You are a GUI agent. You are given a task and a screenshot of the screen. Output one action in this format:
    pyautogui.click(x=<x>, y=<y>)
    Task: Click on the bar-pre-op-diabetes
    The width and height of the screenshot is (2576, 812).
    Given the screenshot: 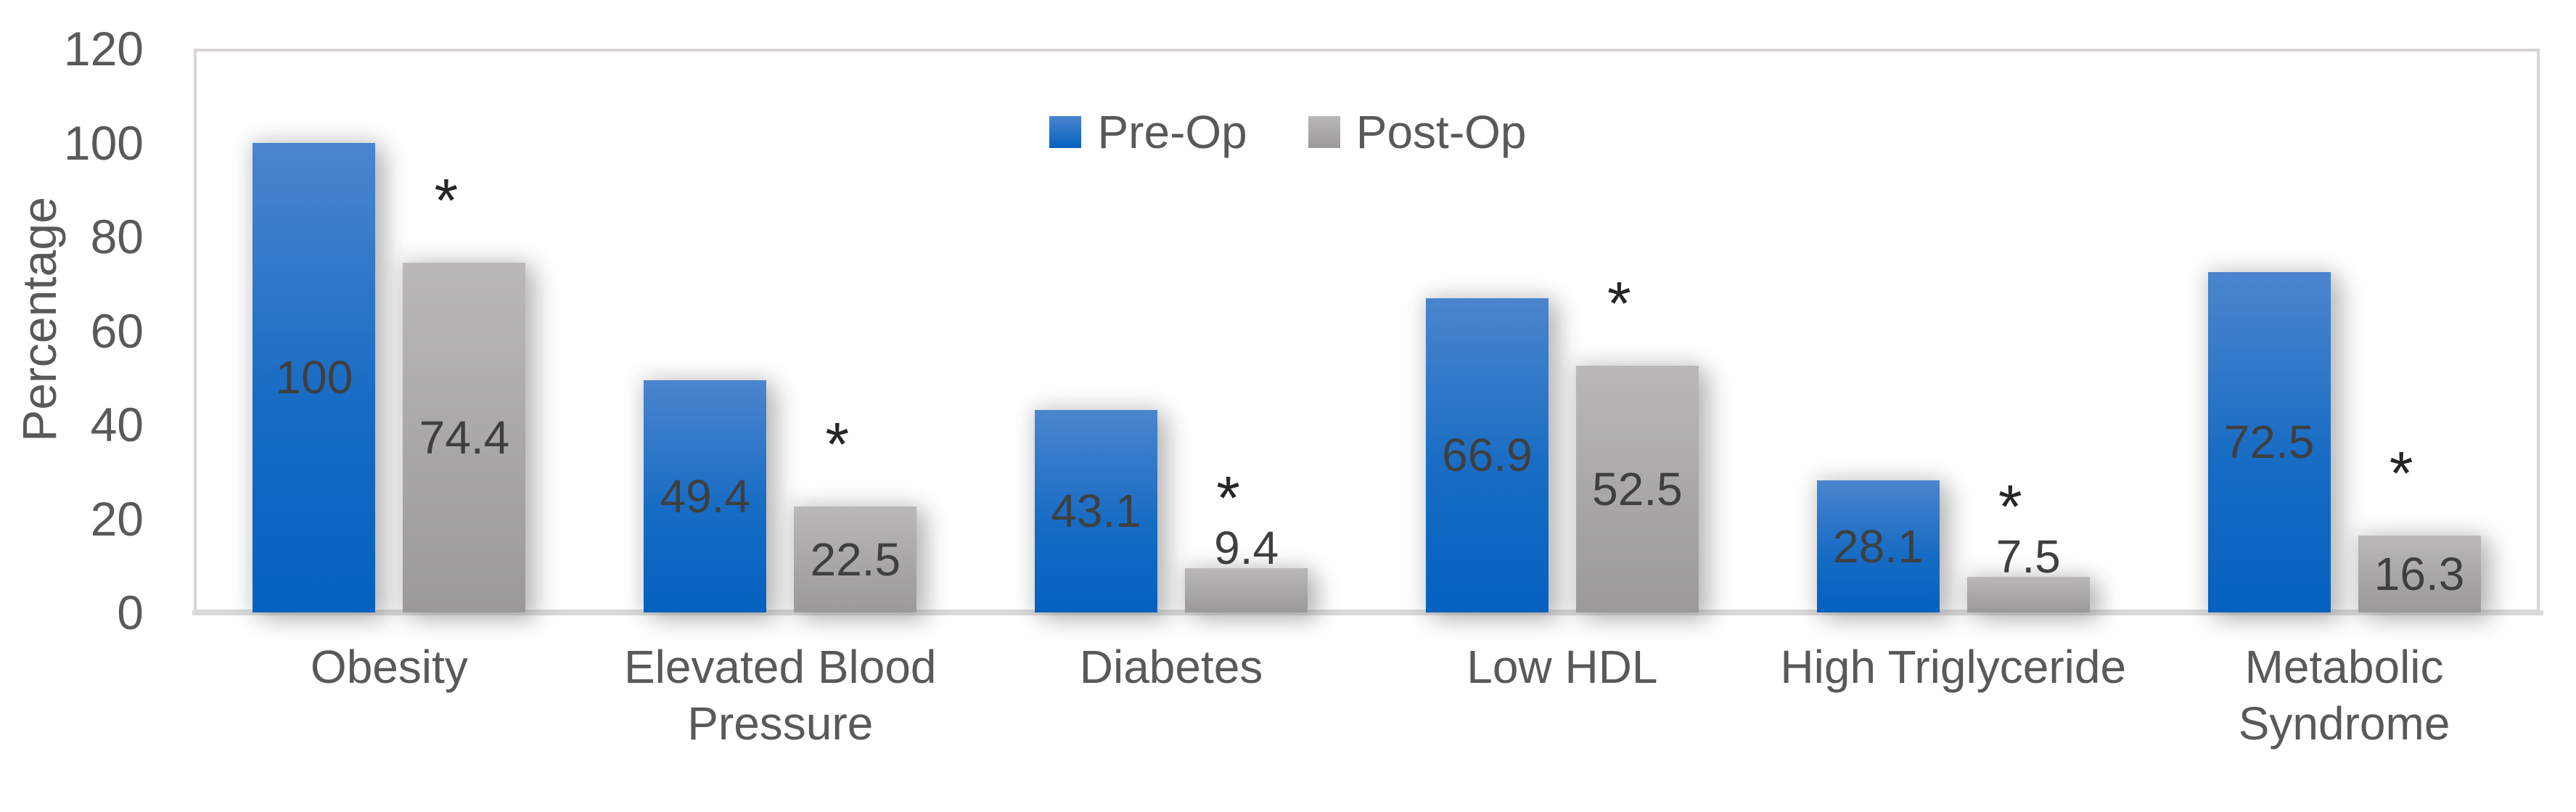 What is the action you would take?
    pyautogui.click(x=1096, y=510)
    